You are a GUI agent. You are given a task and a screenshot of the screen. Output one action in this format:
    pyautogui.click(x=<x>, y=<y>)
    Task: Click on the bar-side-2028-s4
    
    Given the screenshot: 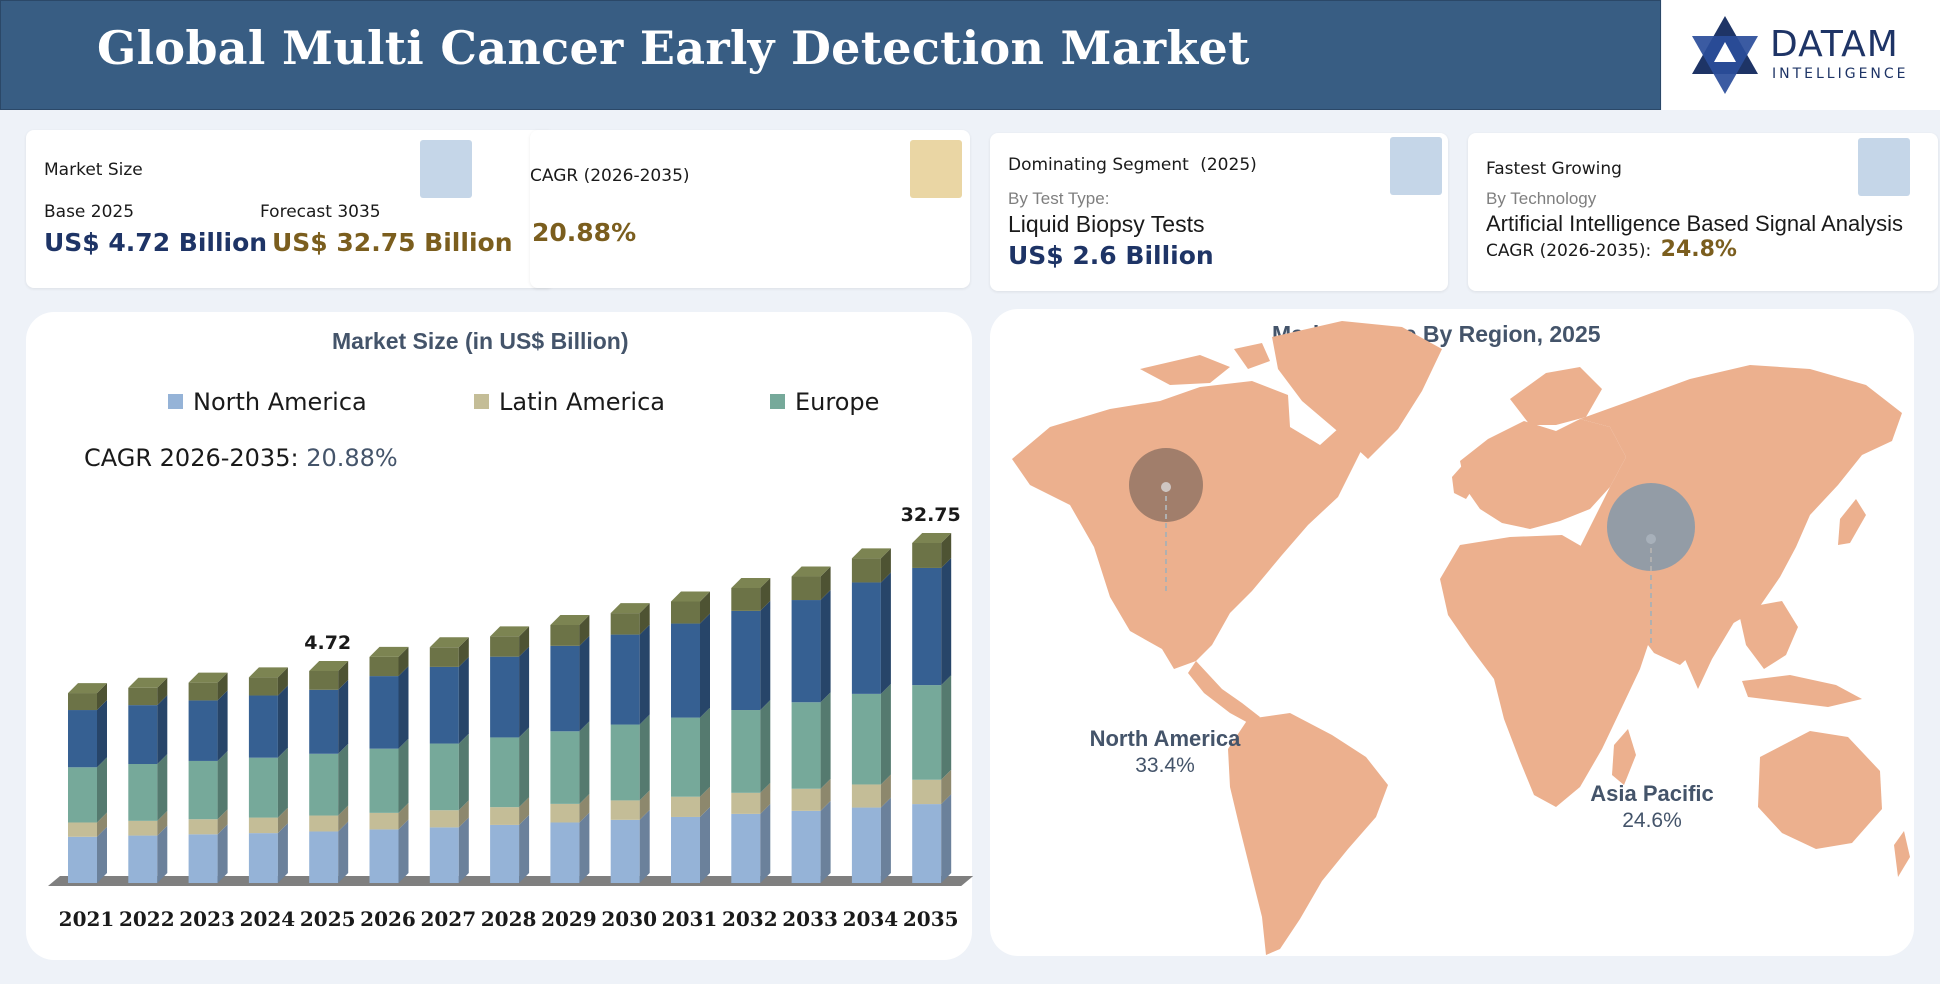 What is the action you would take?
    pyautogui.click(x=524, y=641)
    